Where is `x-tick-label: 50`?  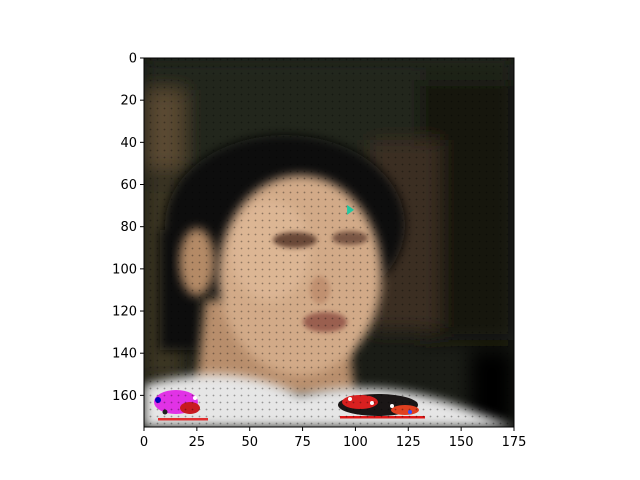
x-tick-label: 50 is located at coordinates (249, 442).